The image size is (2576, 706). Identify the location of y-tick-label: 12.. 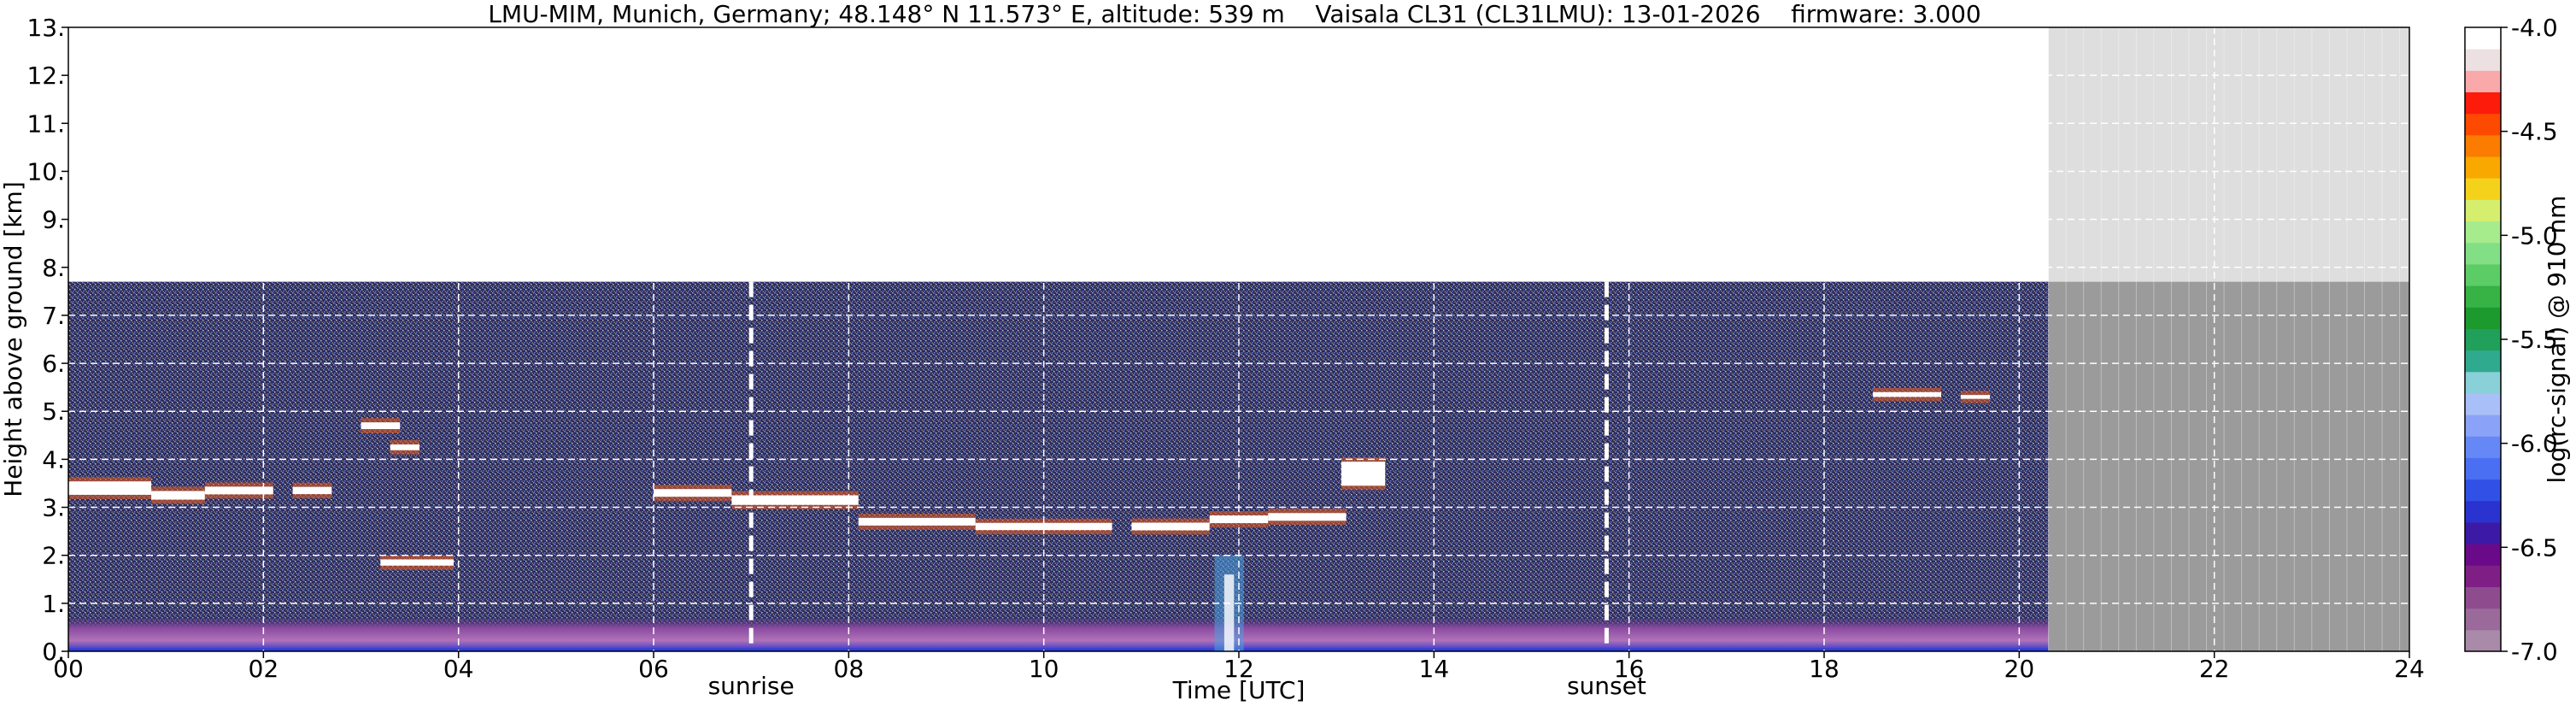
(45, 76).